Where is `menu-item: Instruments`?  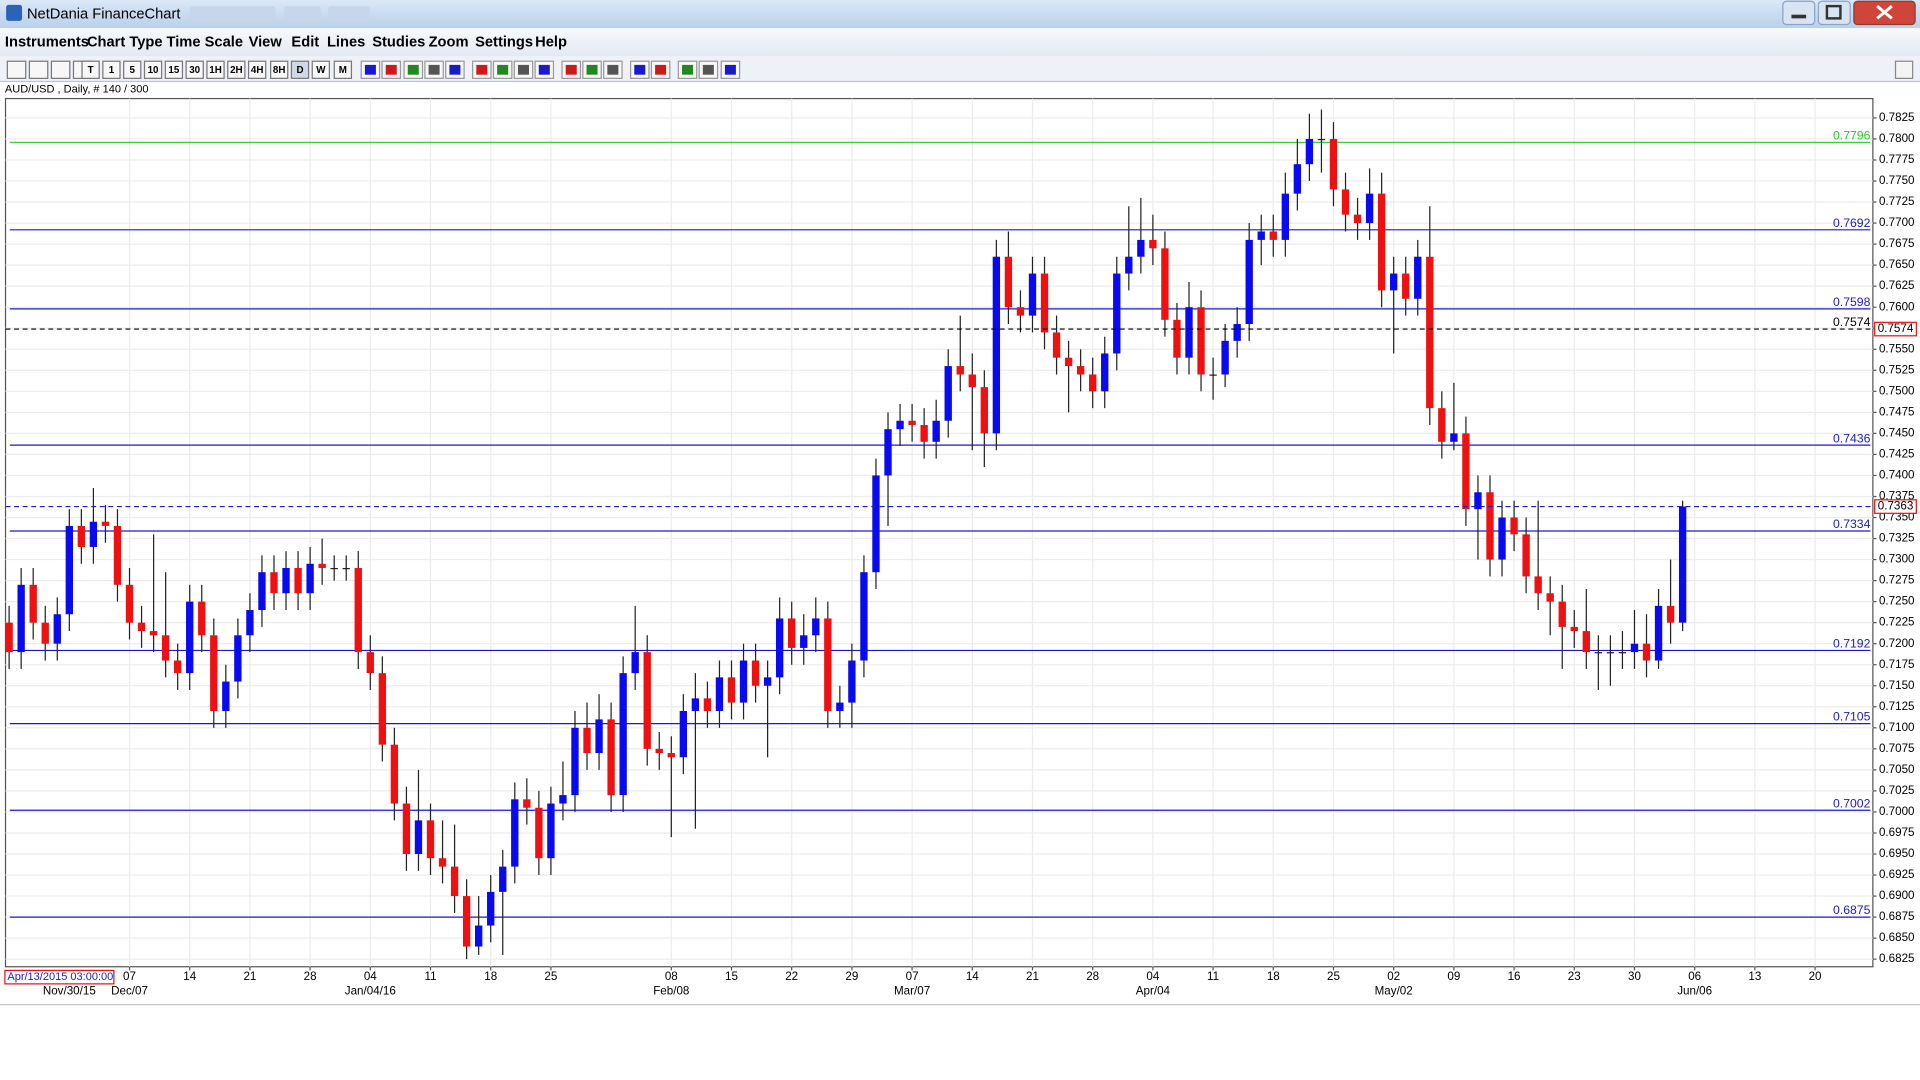
menu-item: Instruments is located at coordinates (47, 43).